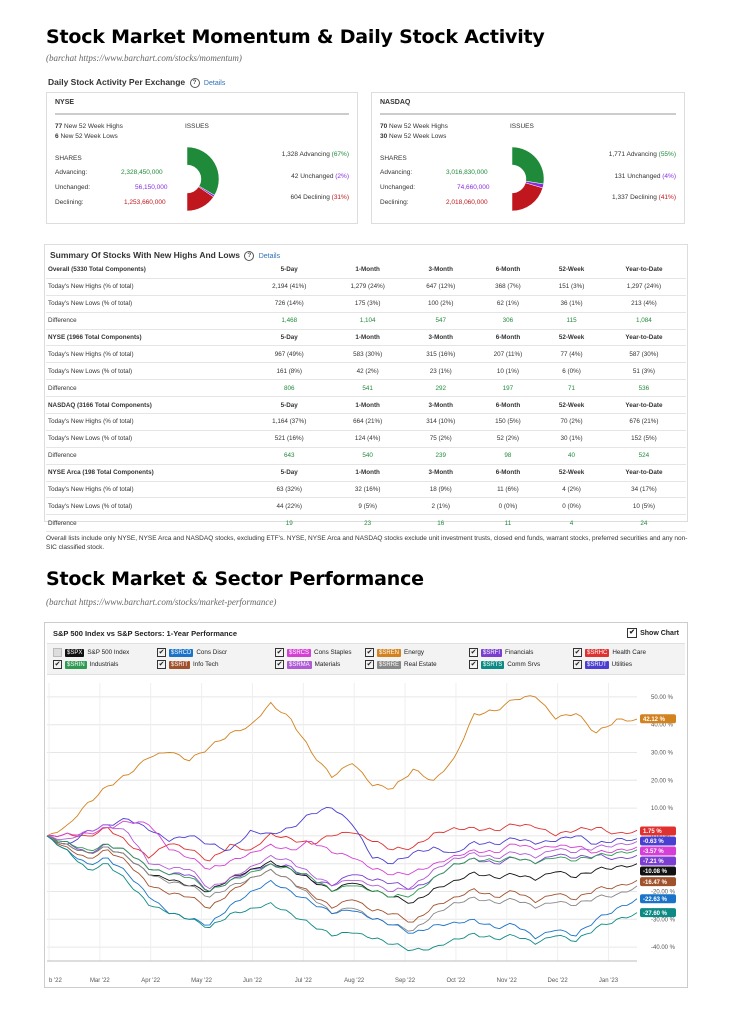  What do you see at coordinates (528, 179) in the screenshot?
I see `nasdaq-donut` at bounding box center [528, 179].